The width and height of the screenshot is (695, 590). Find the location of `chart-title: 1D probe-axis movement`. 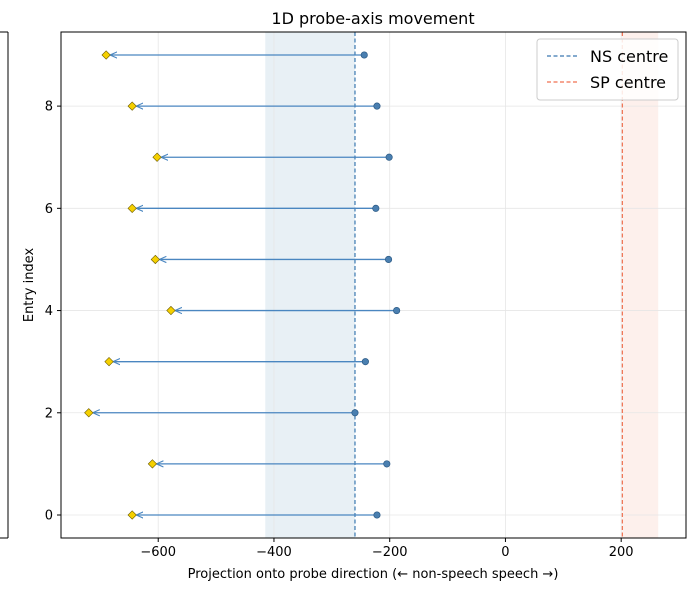

chart-title: 1D probe-axis movement is located at coordinates (372, 18).